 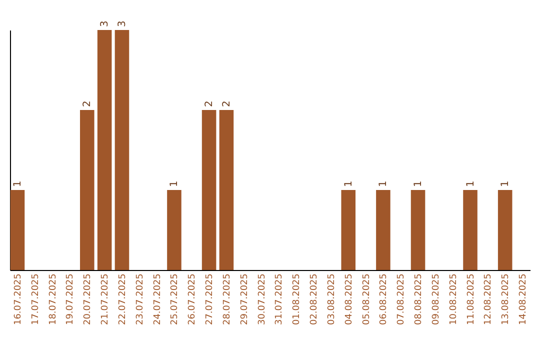 What do you see at coordinates (53, 300) in the screenshot?
I see `x-tick-label: 18.07.2025` at bounding box center [53, 300].